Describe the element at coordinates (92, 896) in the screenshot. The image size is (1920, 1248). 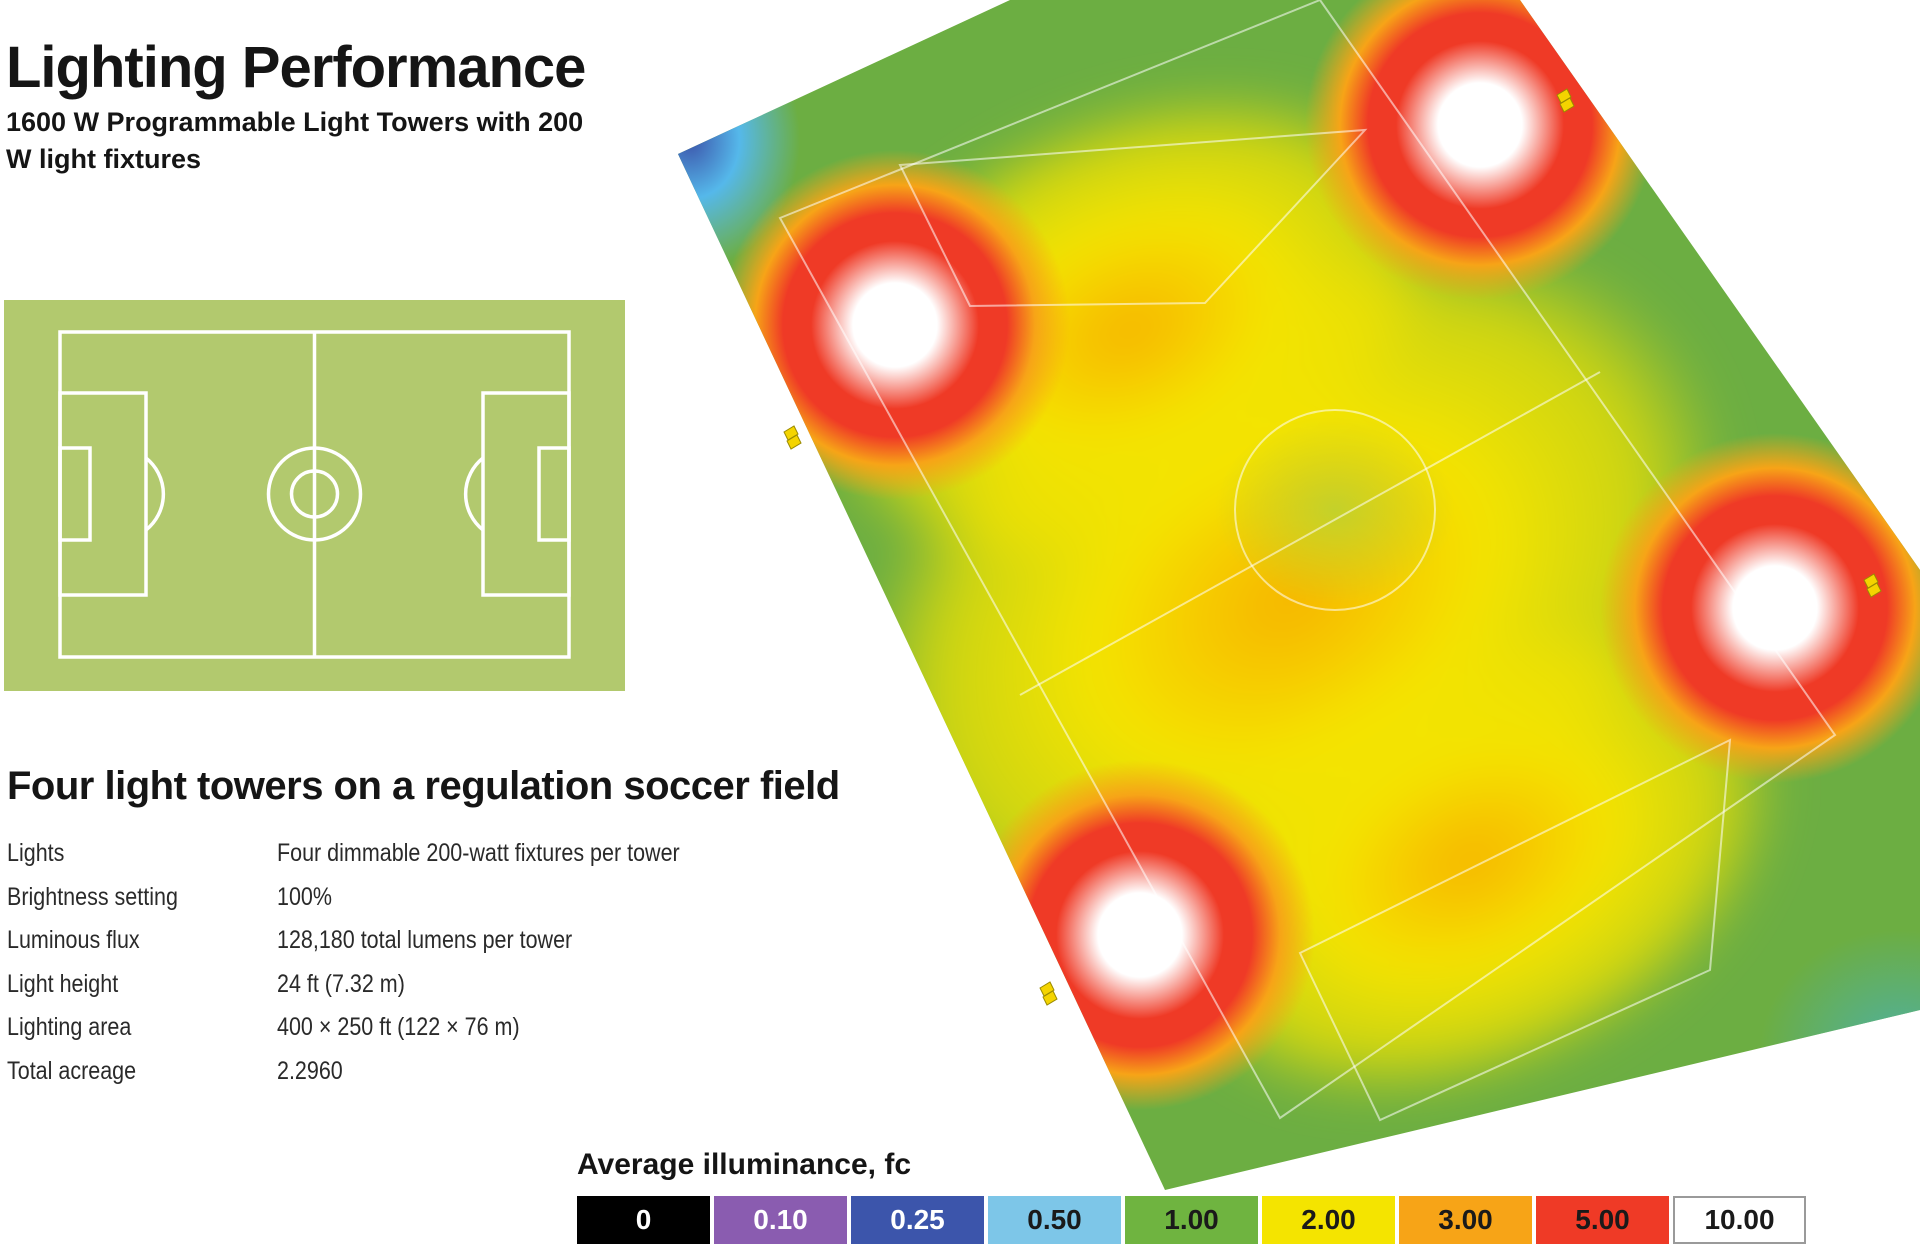
I see `spec-label: Brightness setting` at that location.